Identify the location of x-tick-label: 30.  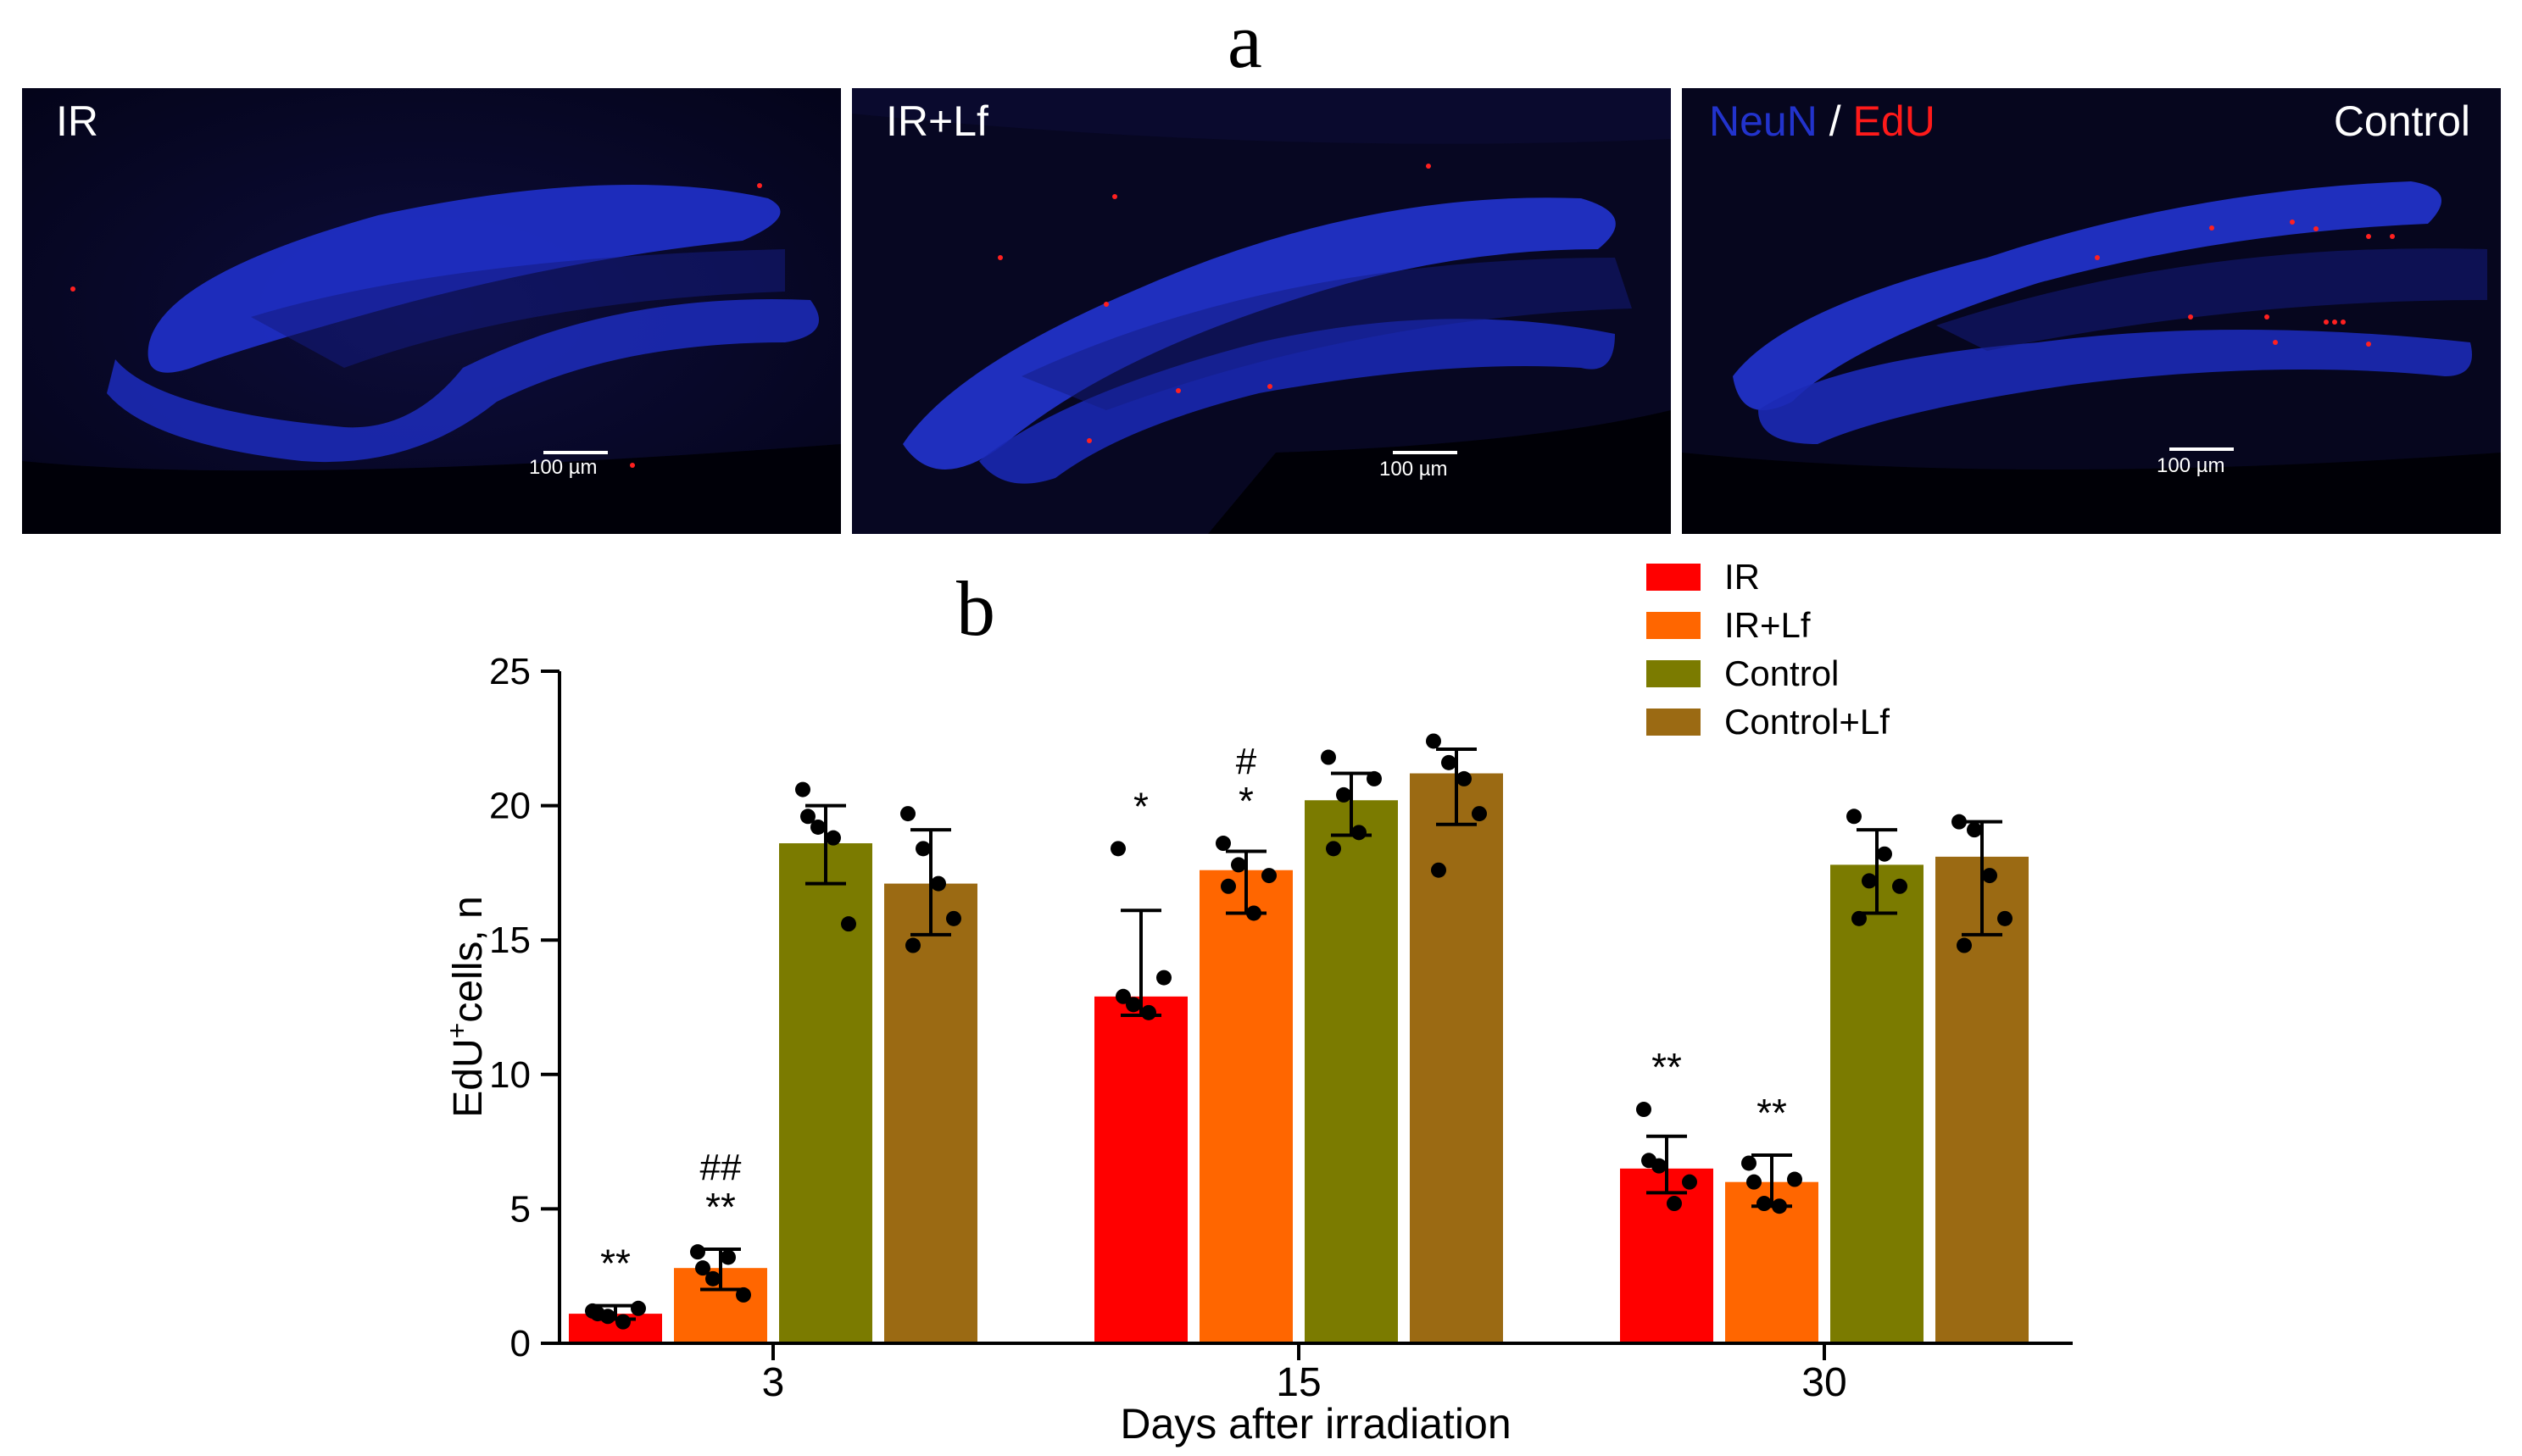
(1823, 1383).